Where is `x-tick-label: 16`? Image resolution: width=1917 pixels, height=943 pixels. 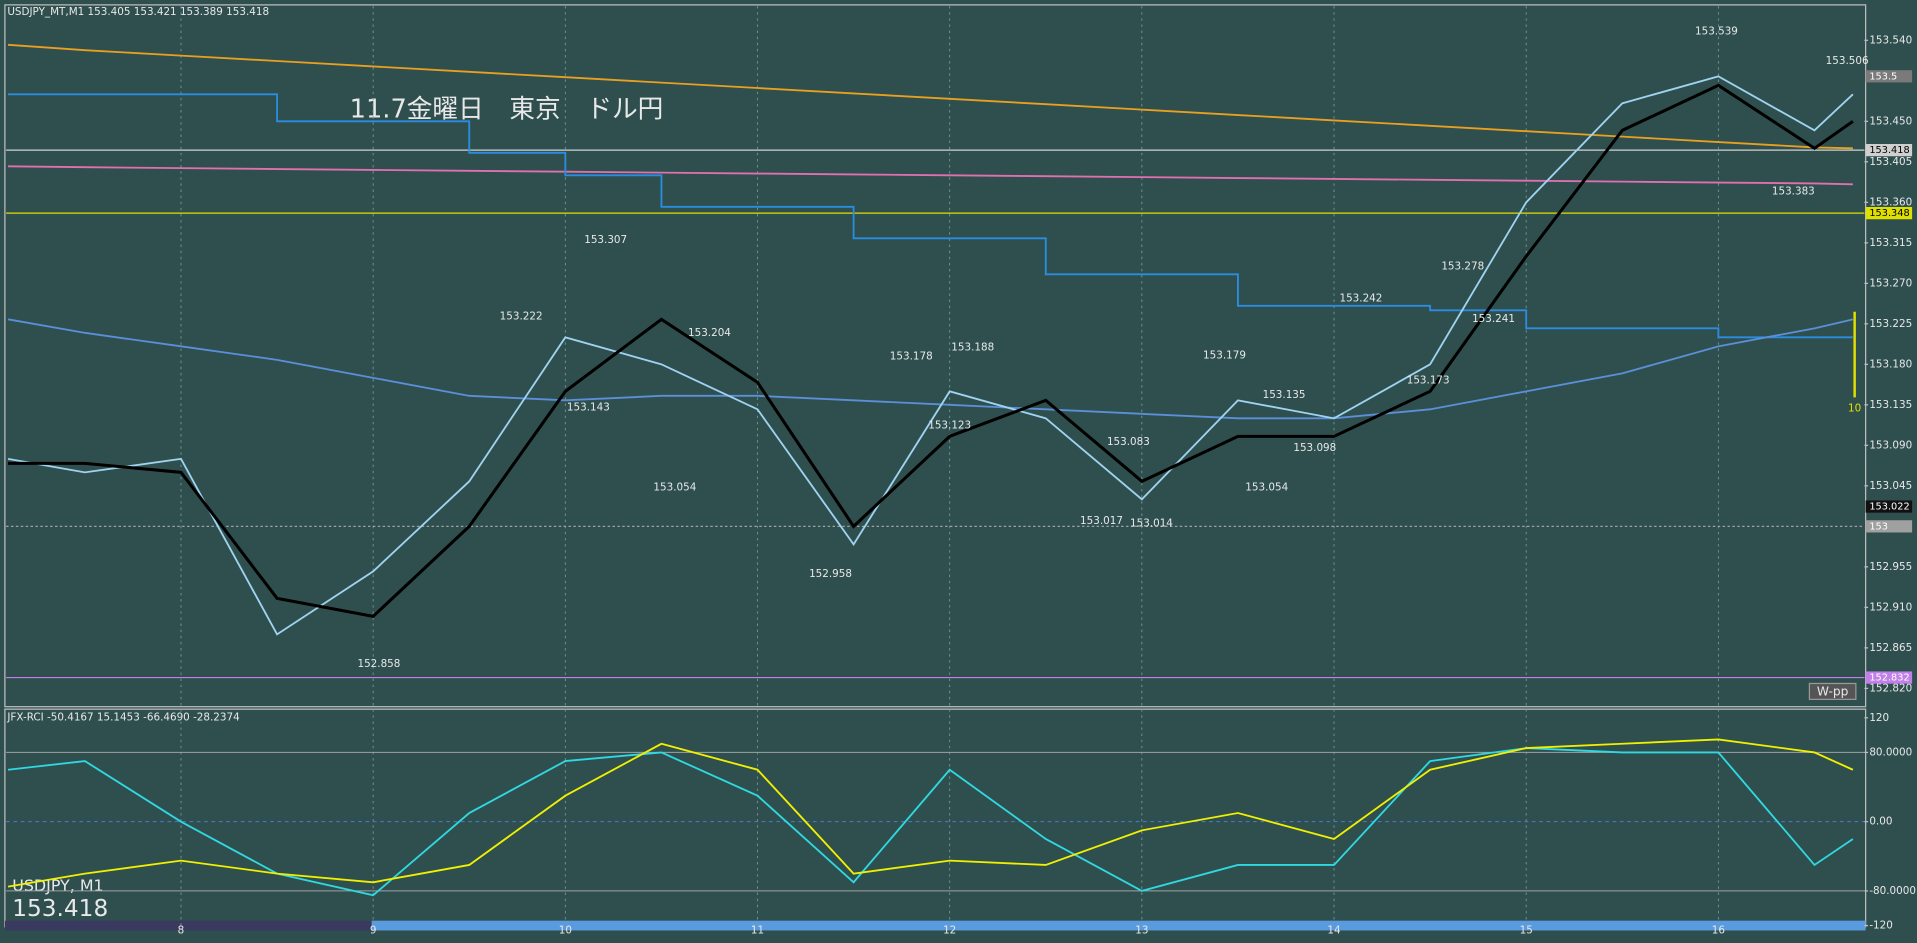 x-tick-label: 16 is located at coordinates (1718, 930).